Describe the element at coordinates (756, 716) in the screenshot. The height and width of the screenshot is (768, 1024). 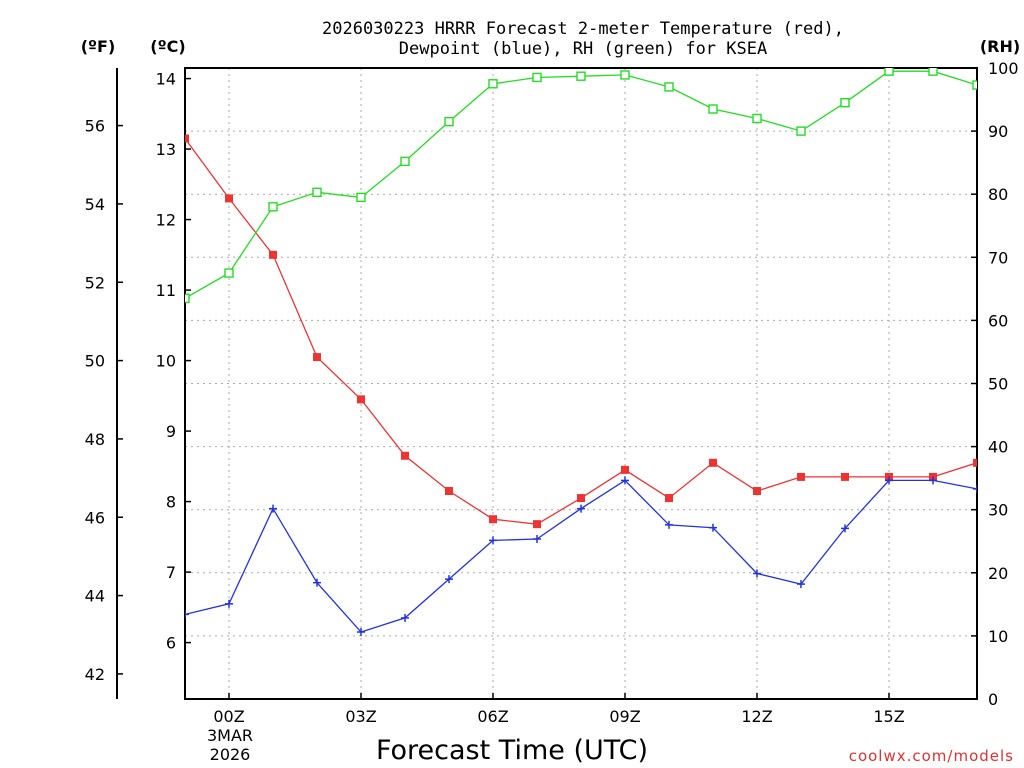
I see `x-tick-label: 12Z` at that location.